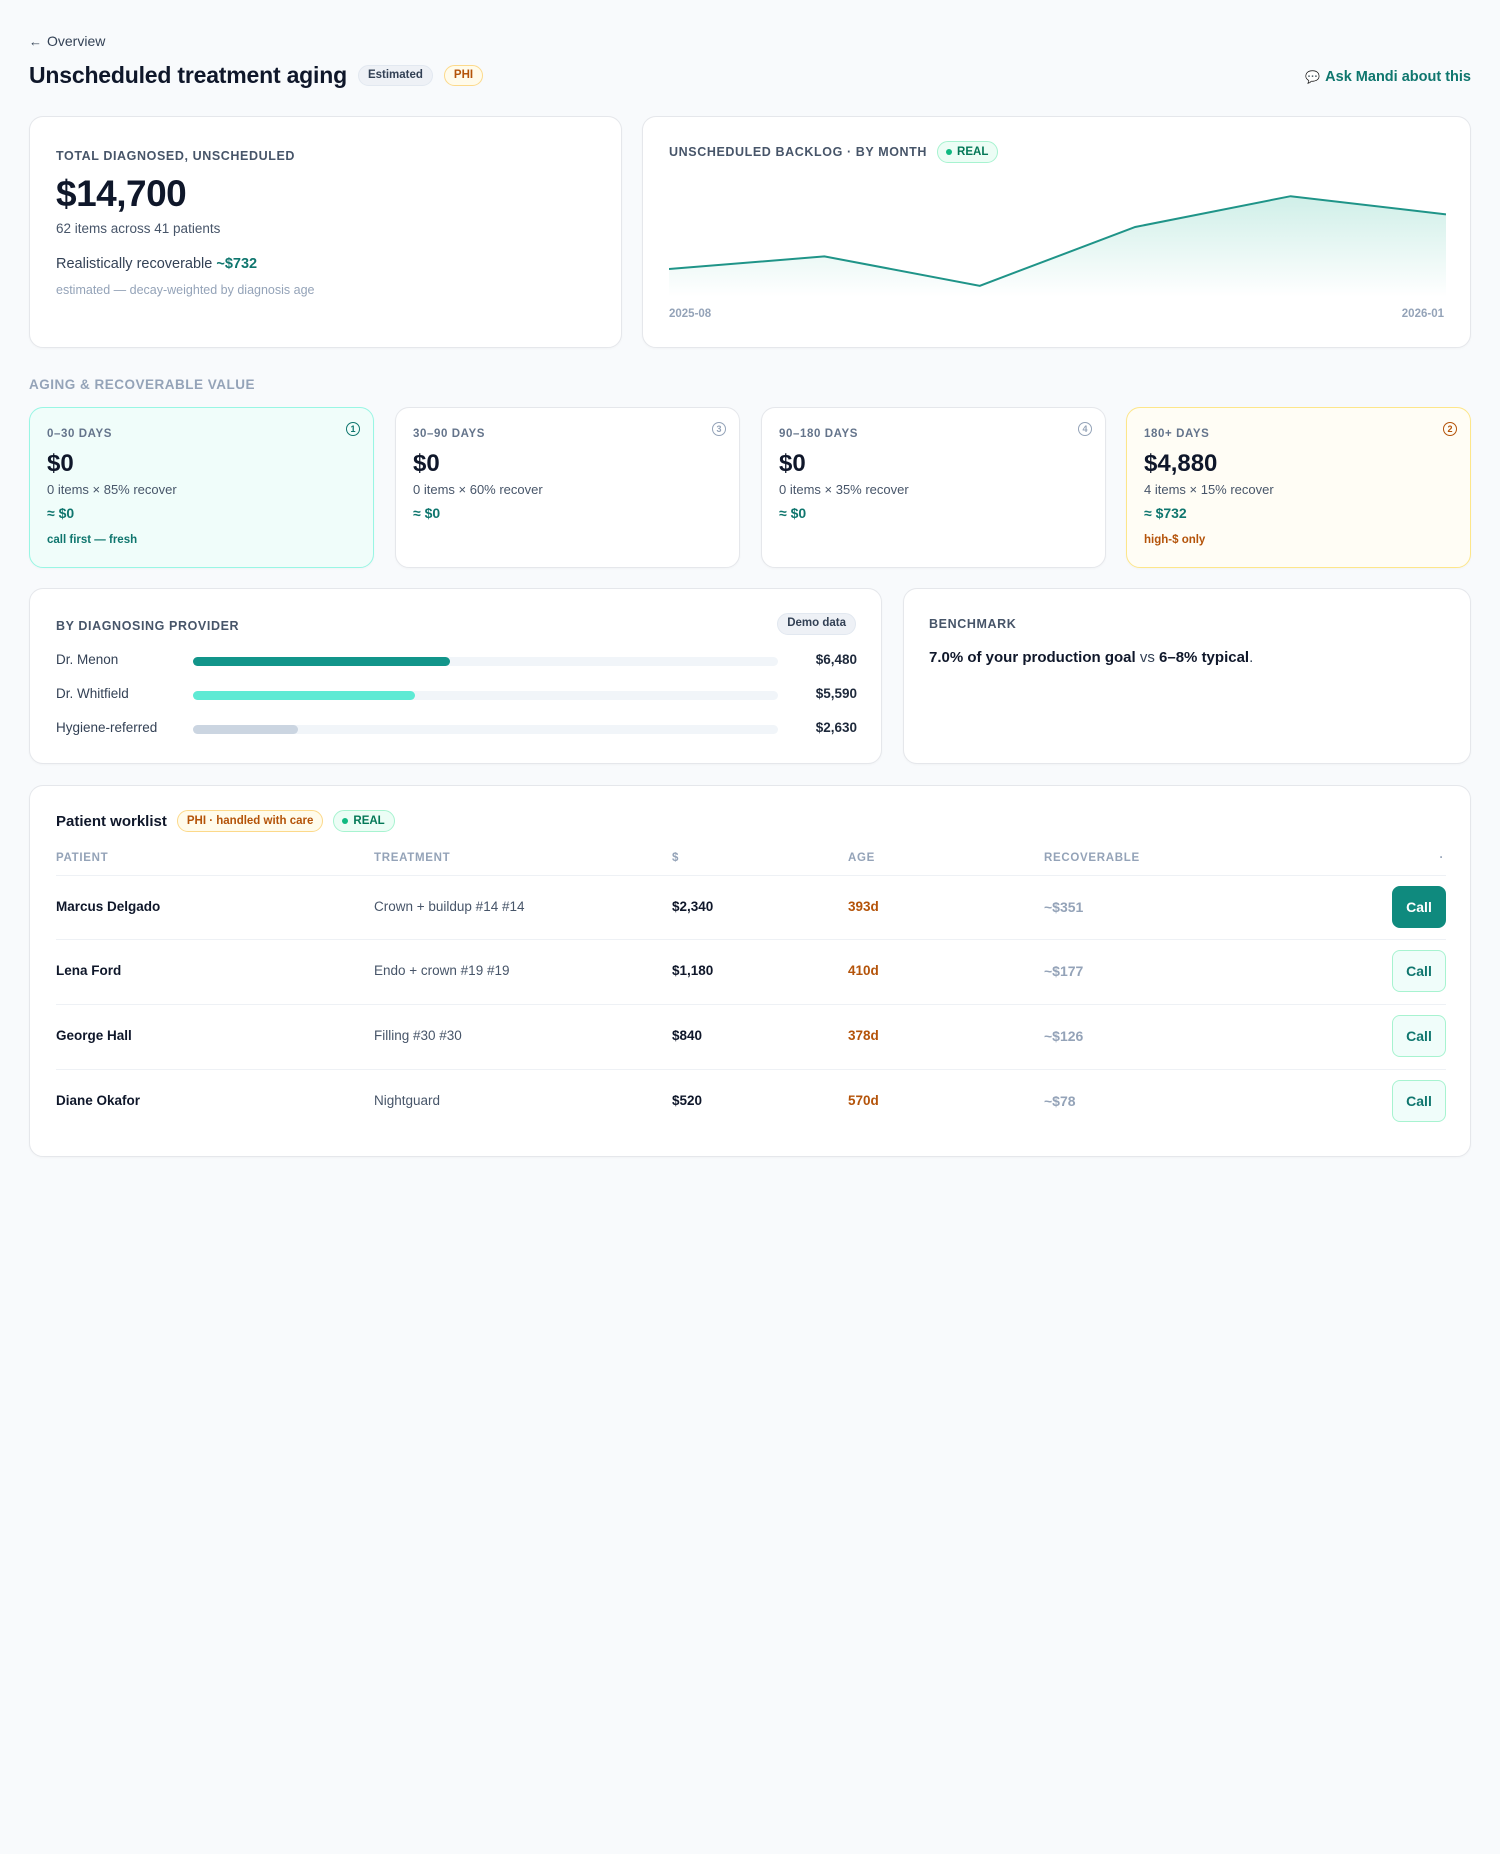  Describe the element at coordinates (134, 264) in the screenshot. I see `recoverable-prefix: Realistically recoverable` at that location.